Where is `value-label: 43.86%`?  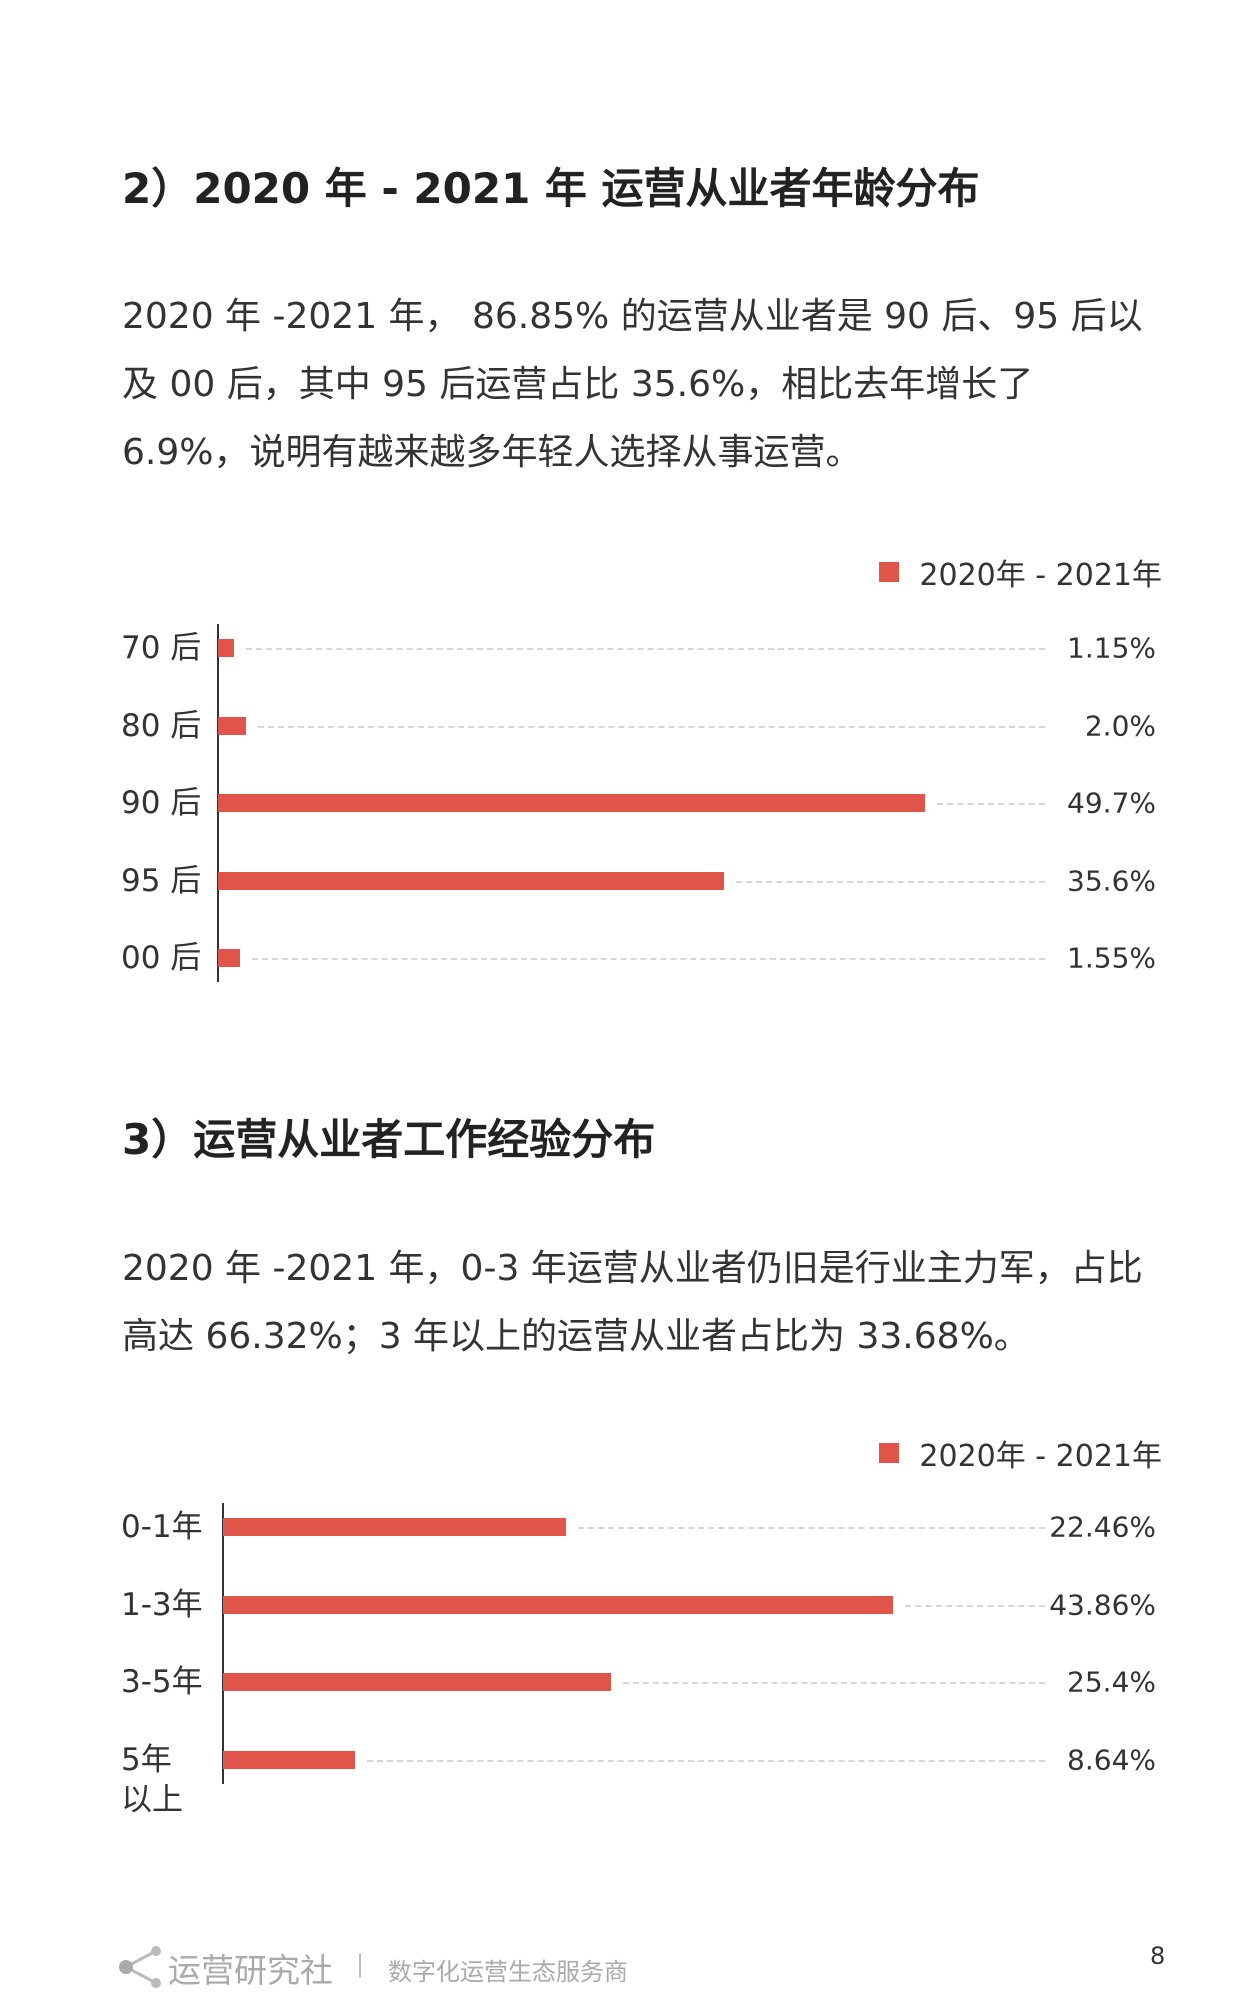
value-label: 43.86% is located at coordinates (1102, 1604).